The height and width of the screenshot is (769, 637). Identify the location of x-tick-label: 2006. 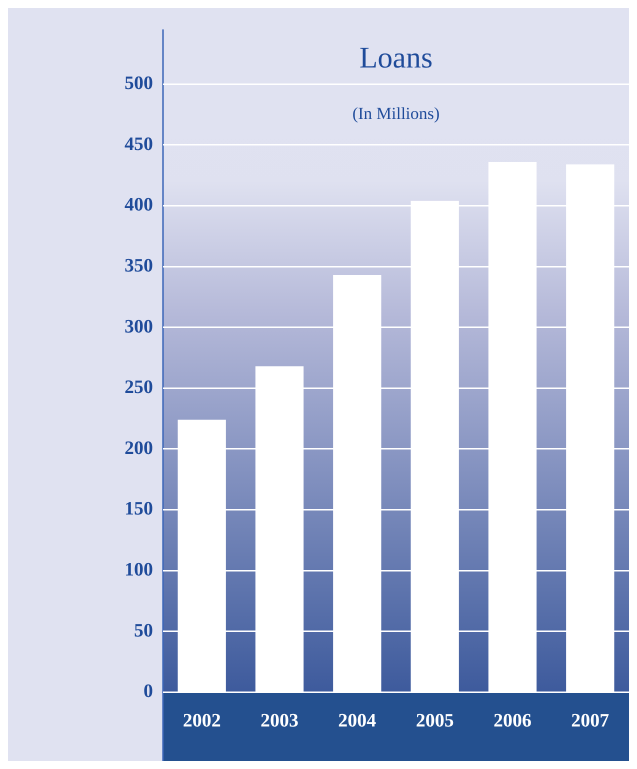
(513, 721).